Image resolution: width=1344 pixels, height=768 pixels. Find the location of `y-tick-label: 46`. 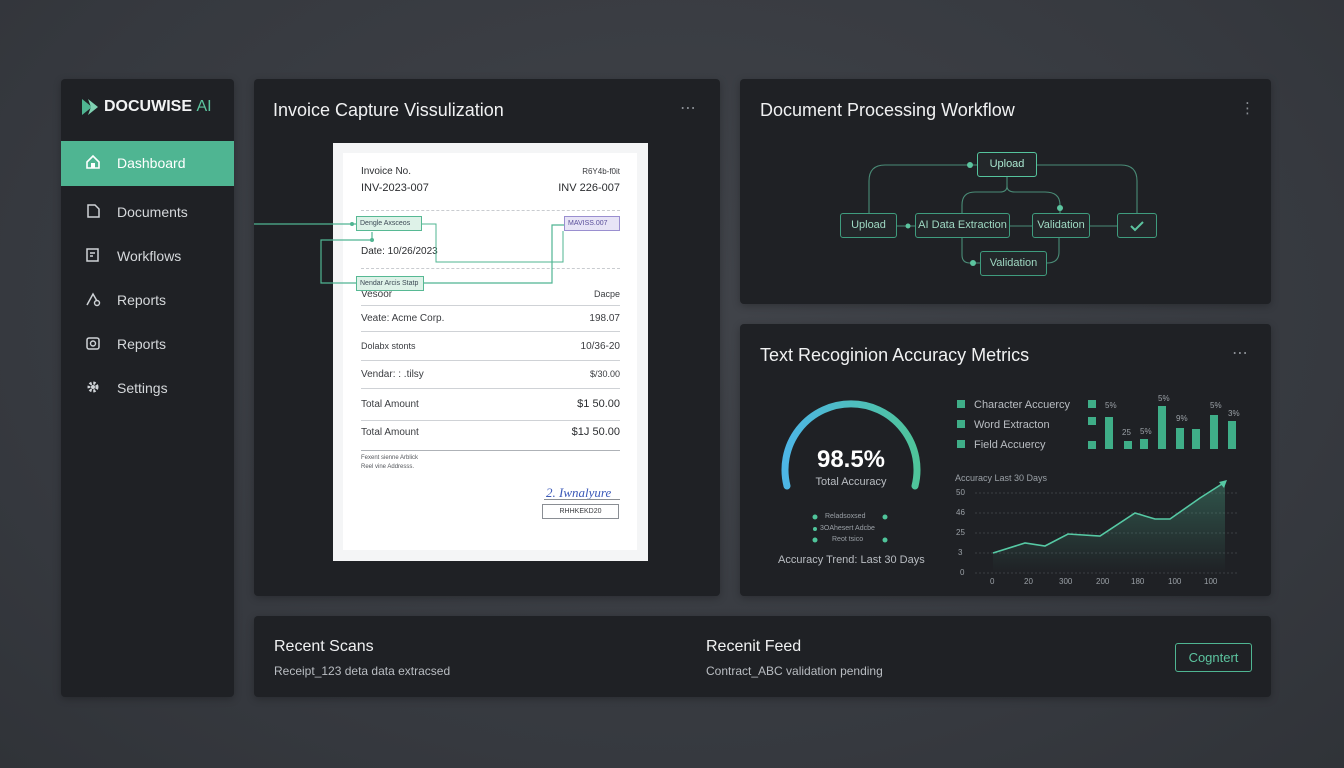

y-tick-label: 46 is located at coordinates (960, 512).